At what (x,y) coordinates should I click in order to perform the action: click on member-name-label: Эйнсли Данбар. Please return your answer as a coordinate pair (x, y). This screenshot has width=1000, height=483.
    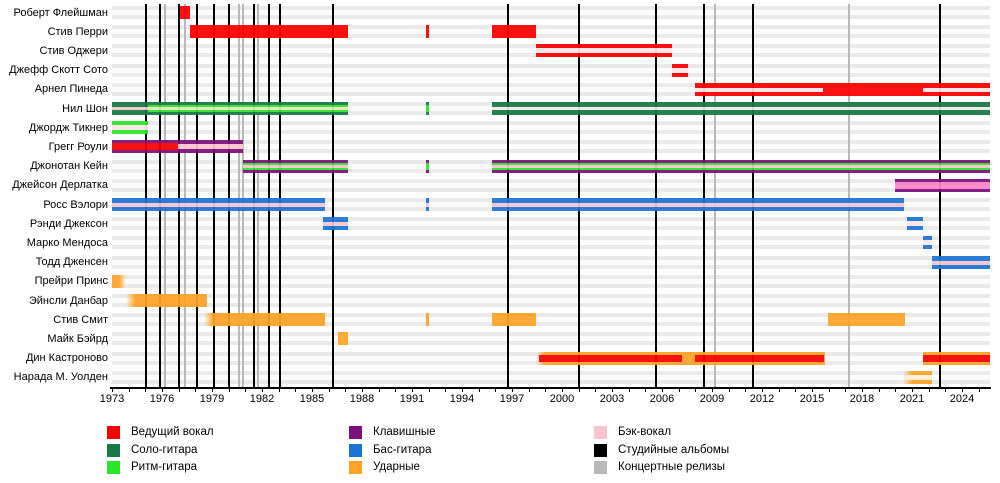
    Looking at the image, I should click on (68, 300).